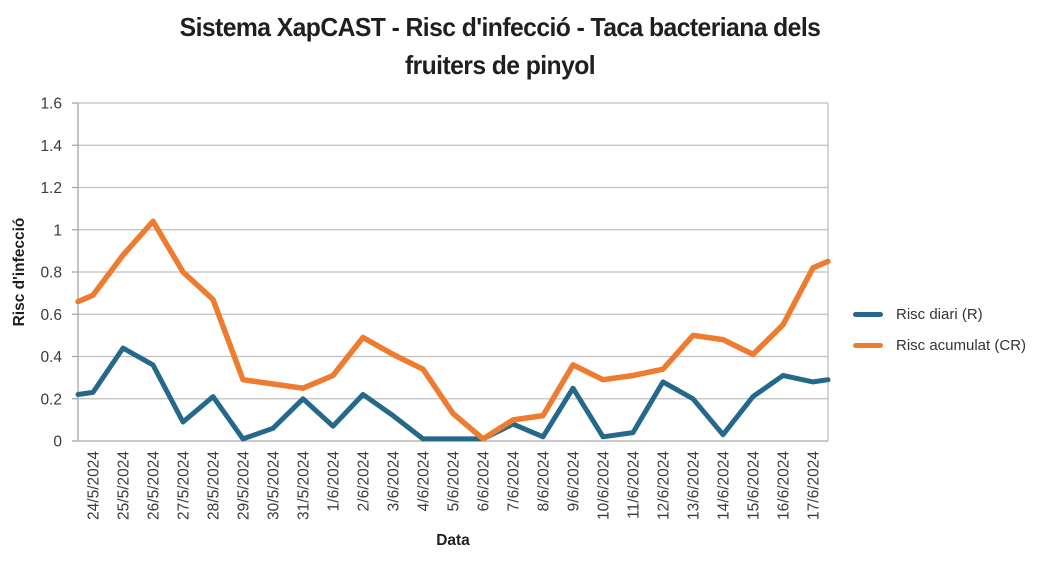 Image resolution: width=1042 pixels, height=562 pixels. What do you see at coordinates (57, 230) in the screenshot?
I see `y-tick-label: 1` at bounding box center [57, 230].